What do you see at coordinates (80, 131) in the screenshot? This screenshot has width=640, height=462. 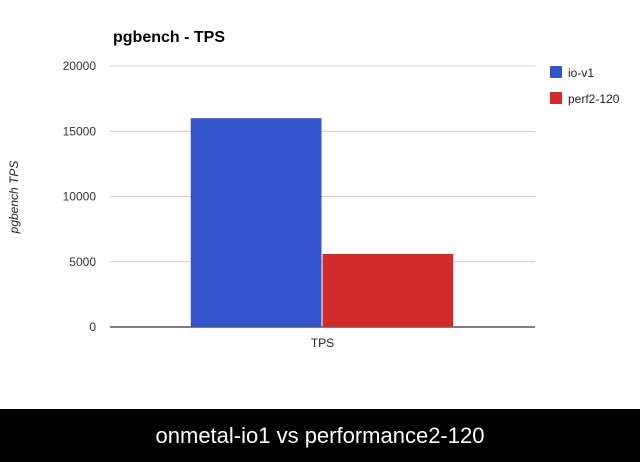 I see `y-tick-label: 15000` at bounding box center [80, 131].